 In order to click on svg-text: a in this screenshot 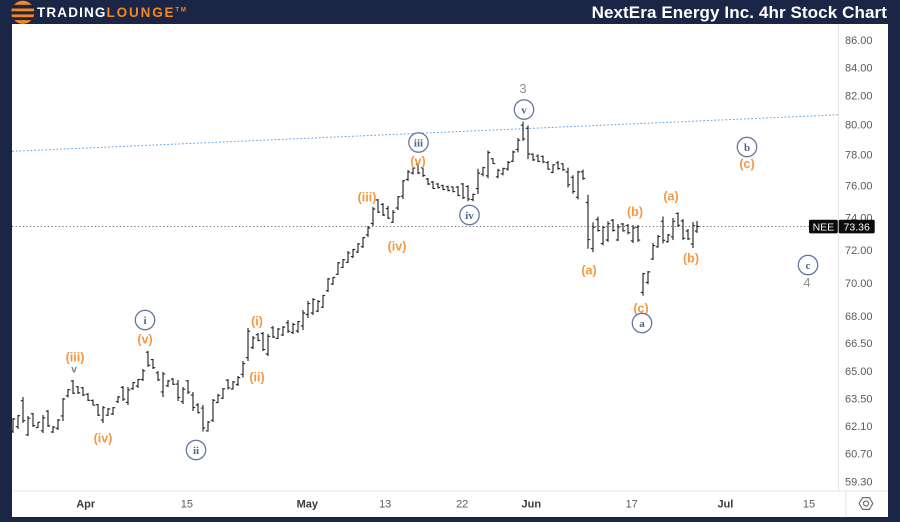, I will do `click(642, 324)`.